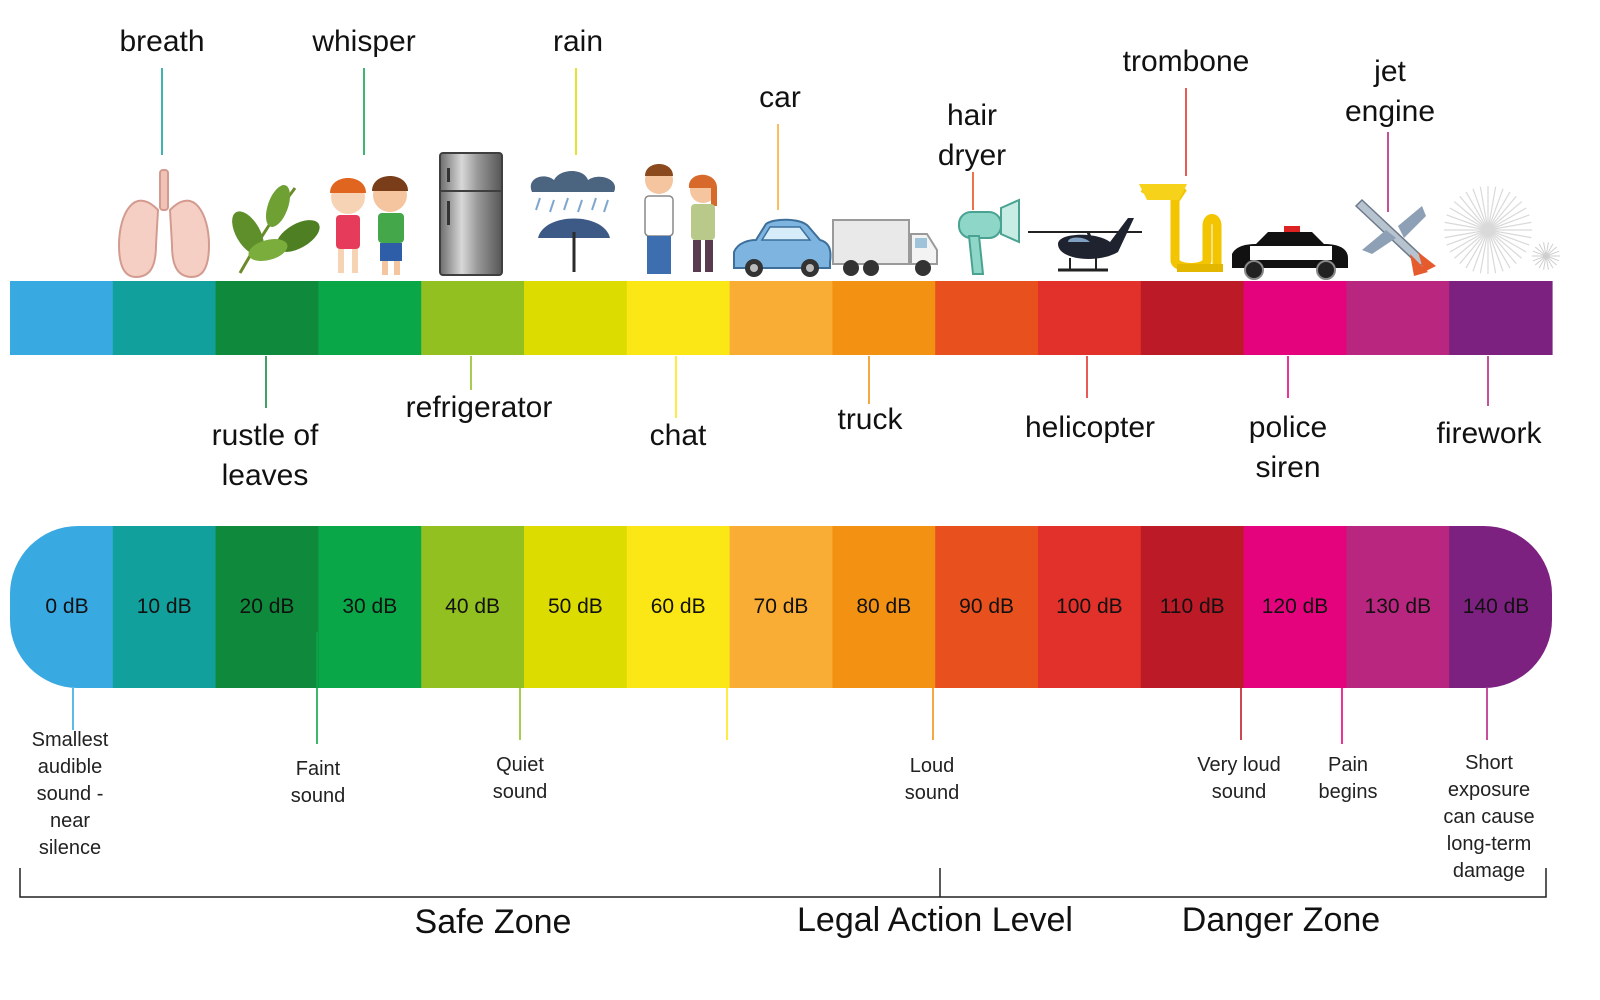 This screenshot has width=1600, height=1000. I want to click on label-rain: rain, so click(578, 41).